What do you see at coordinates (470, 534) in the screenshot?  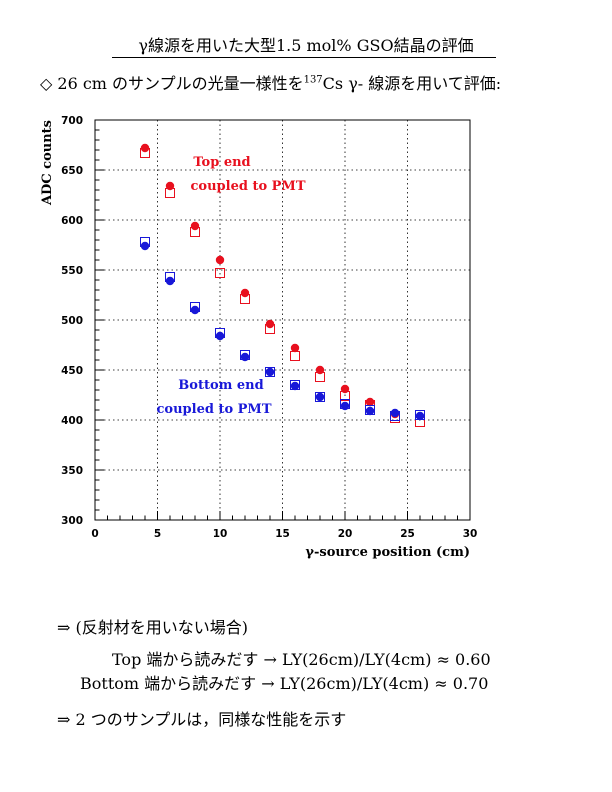 I see `x-tick-label: 30` at bounding box center [470, 534].